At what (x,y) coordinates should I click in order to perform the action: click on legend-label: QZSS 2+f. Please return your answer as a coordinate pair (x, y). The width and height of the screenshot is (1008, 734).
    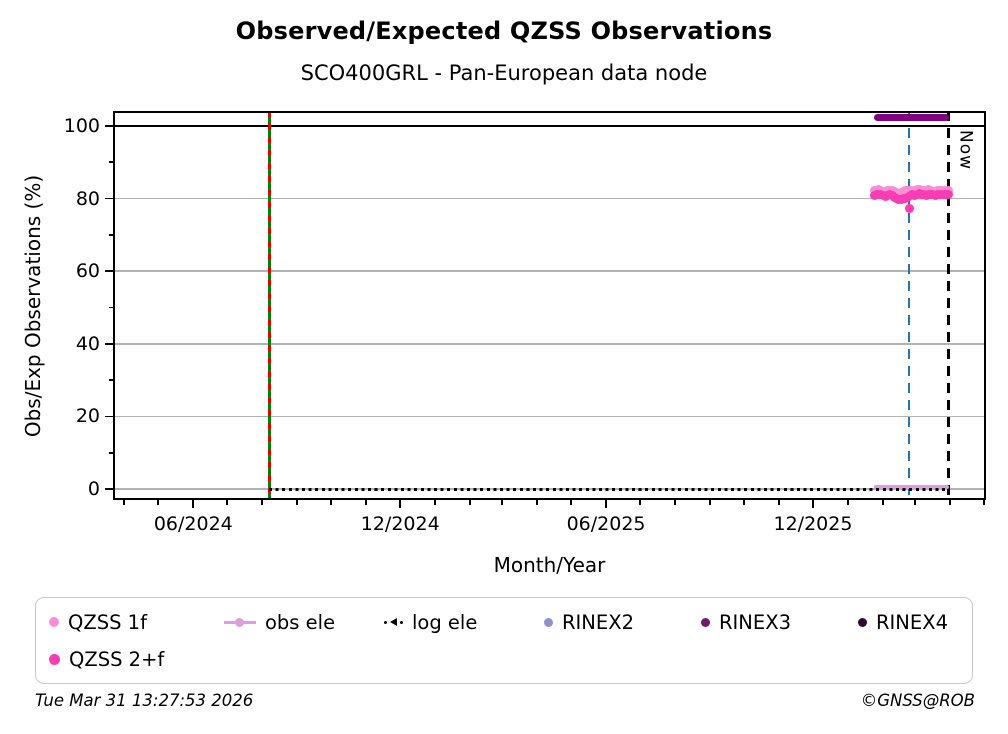
    Looking at the image, I should click on (117, 659).